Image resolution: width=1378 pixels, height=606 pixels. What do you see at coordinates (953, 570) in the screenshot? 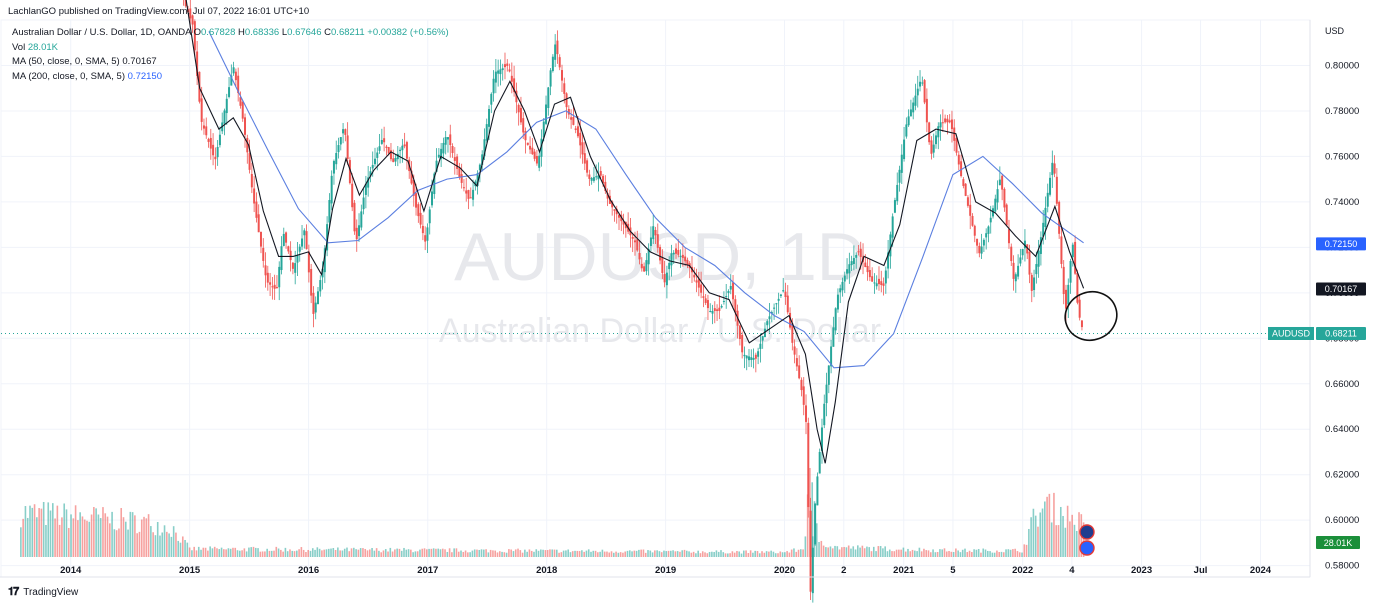
I see `x-tick-label: 5` at bounding box center [953, 570].